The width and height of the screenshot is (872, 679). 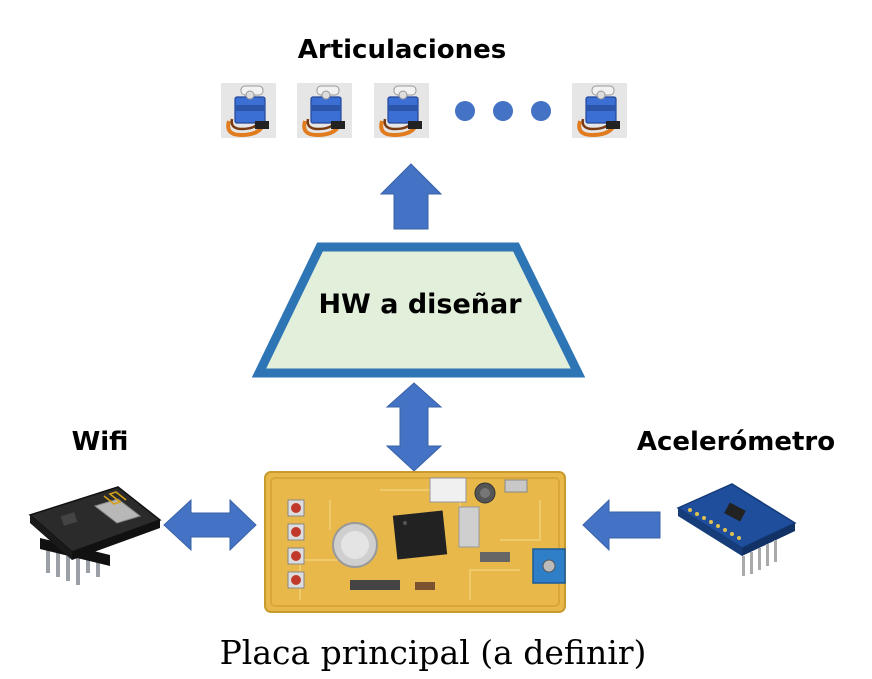 What do you see at coordinates (411, 196) in the screenshot?
I see `up-arrow-icon` at bounding box center [411, 196].